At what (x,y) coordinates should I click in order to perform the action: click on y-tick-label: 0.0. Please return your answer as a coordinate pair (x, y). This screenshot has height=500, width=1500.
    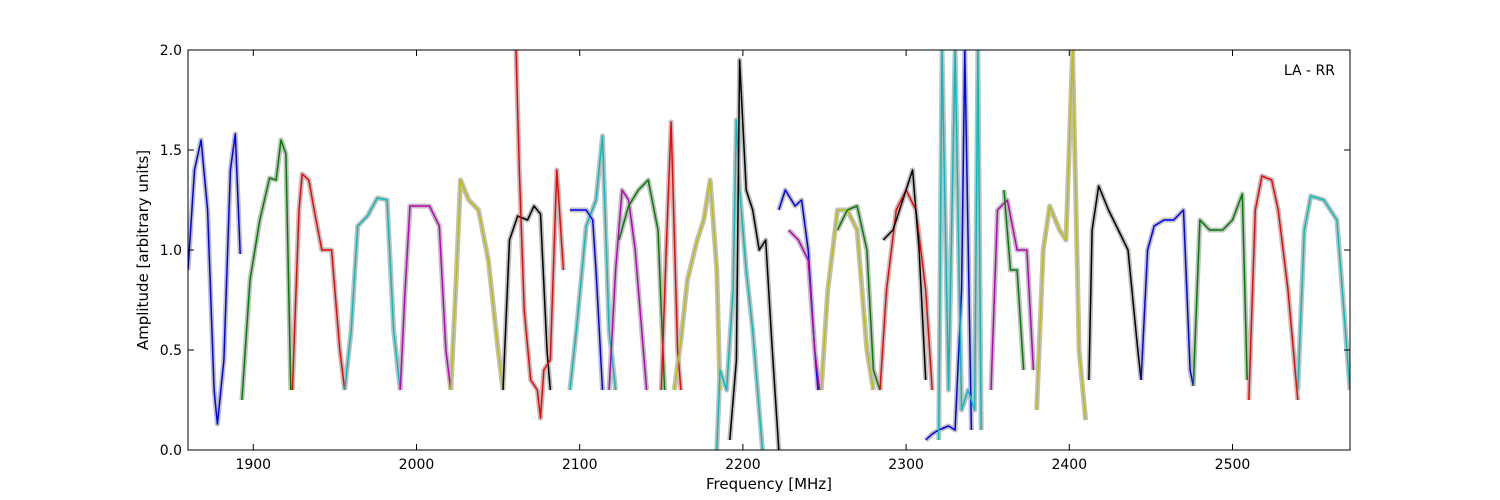
    Looking at the image, I should click on (171, 451).